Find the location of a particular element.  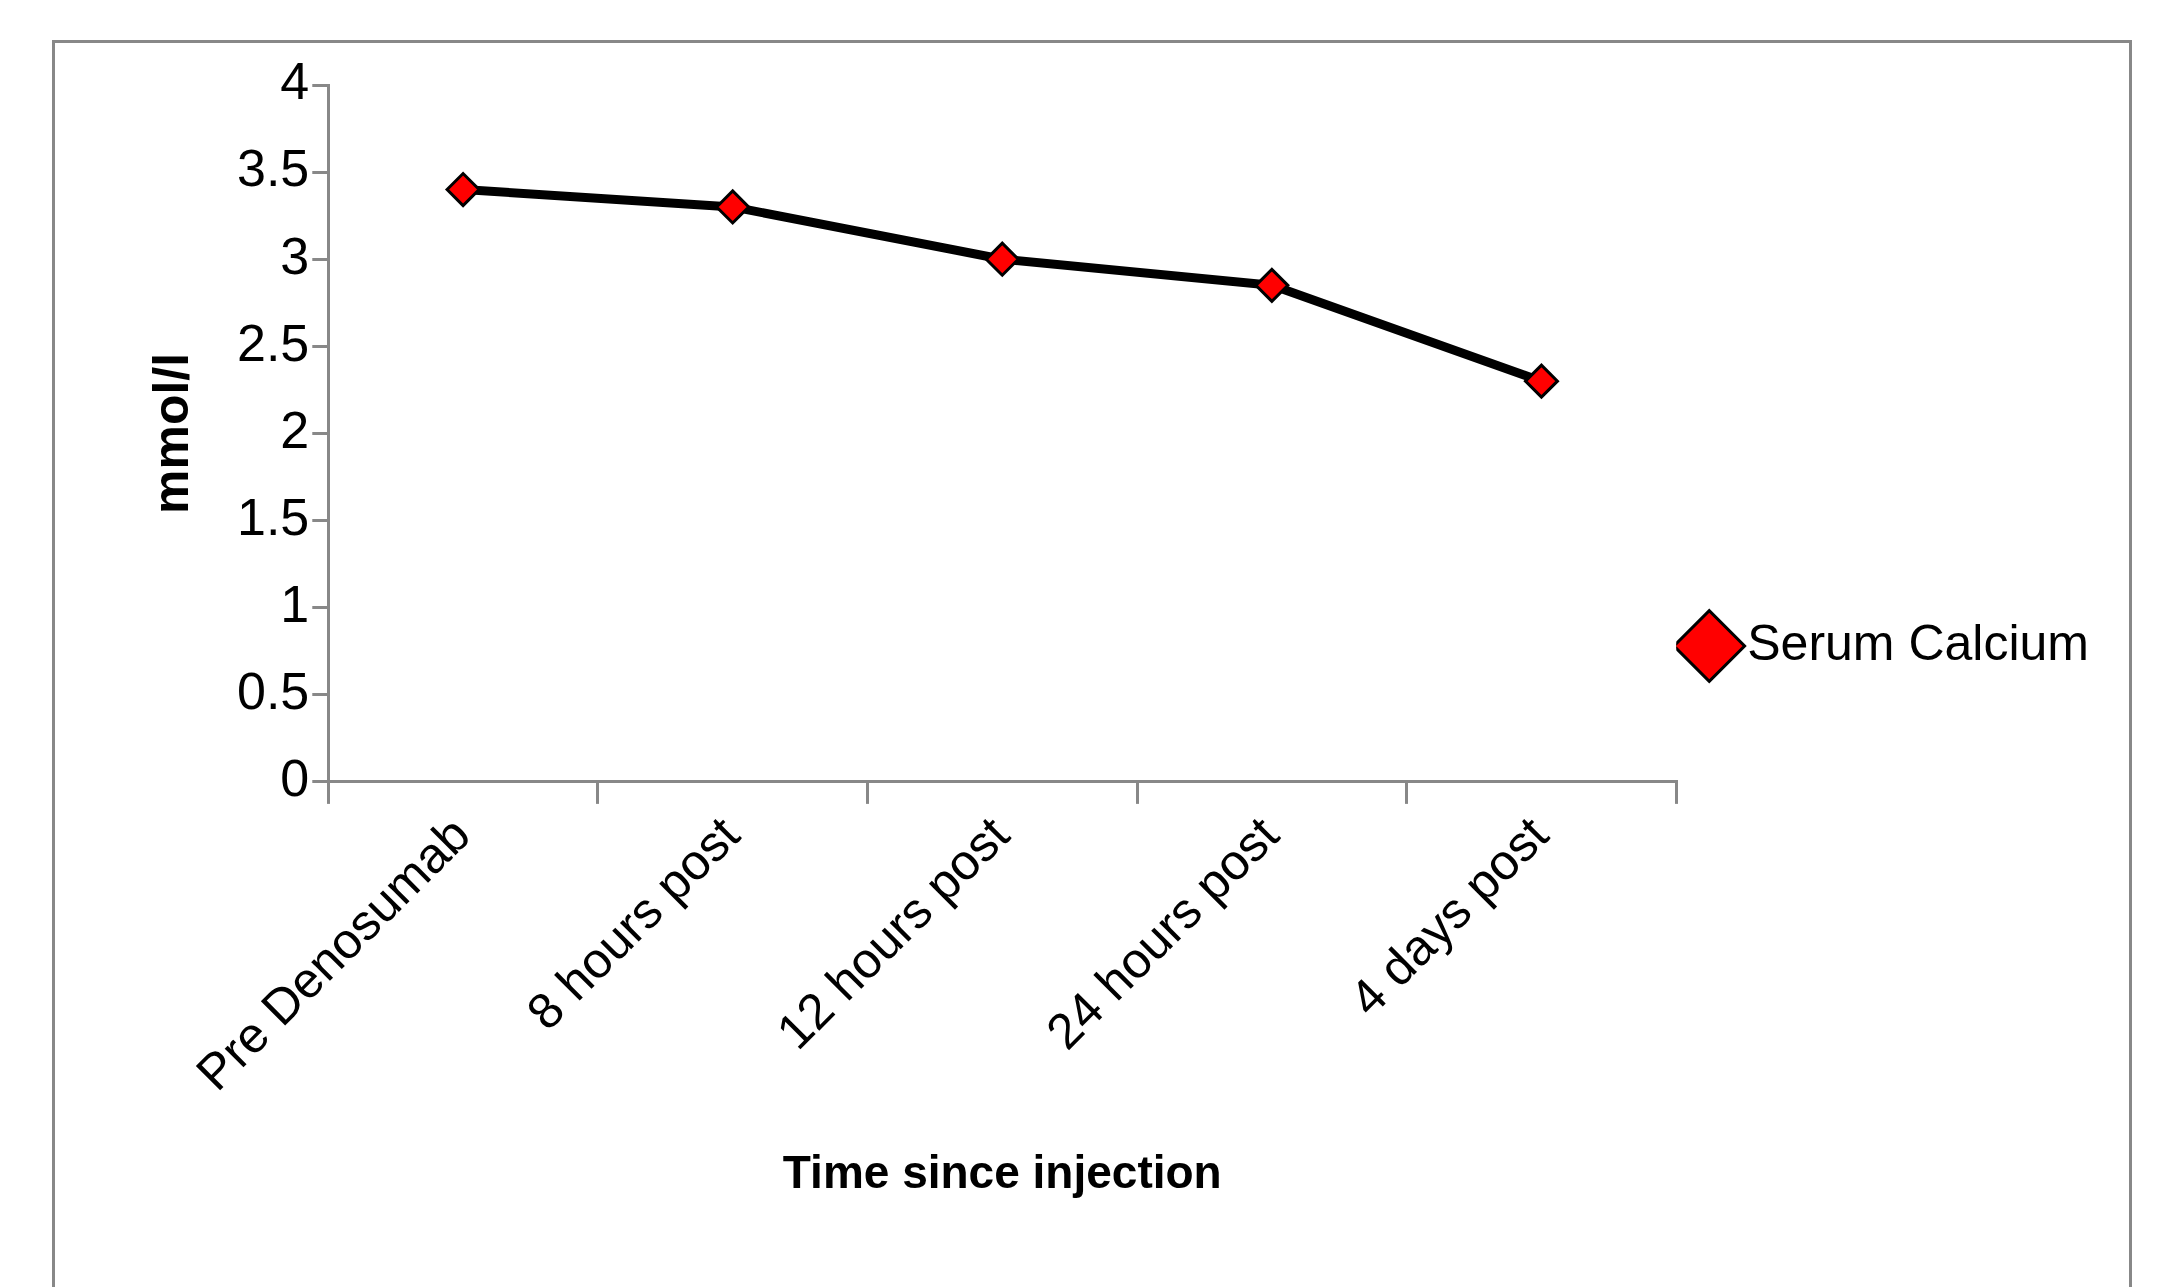

y-tick-label: 0.5 is located at coordinates (273, 691).